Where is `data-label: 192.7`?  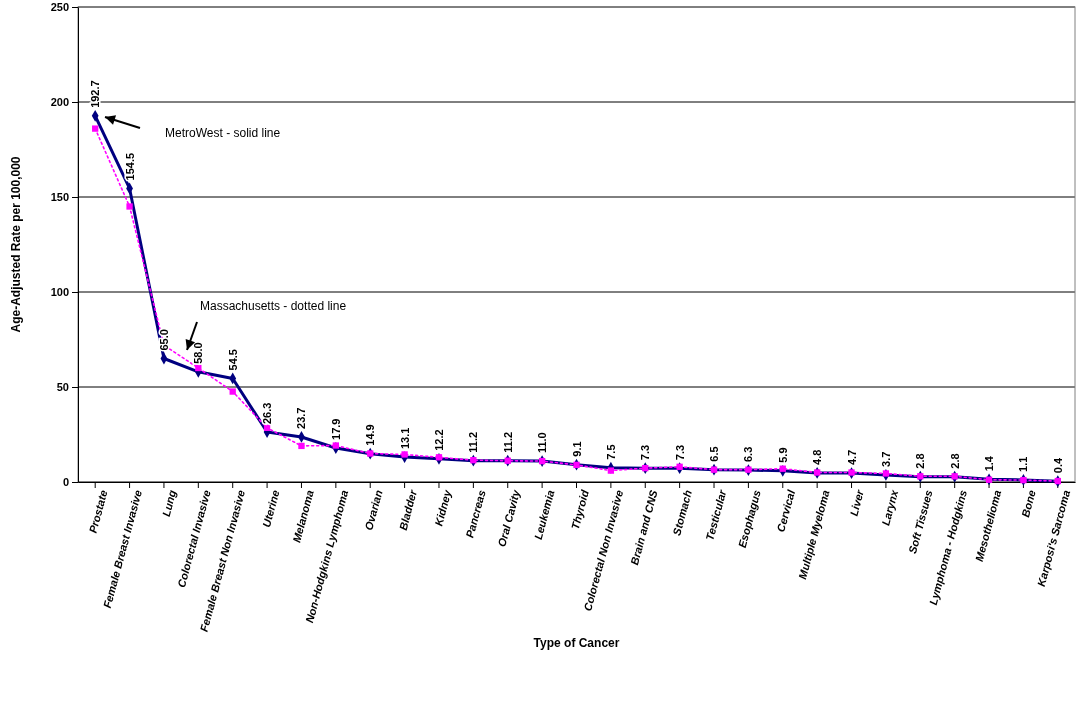
data-label: 192.7 is located at coordinates (95, 94).